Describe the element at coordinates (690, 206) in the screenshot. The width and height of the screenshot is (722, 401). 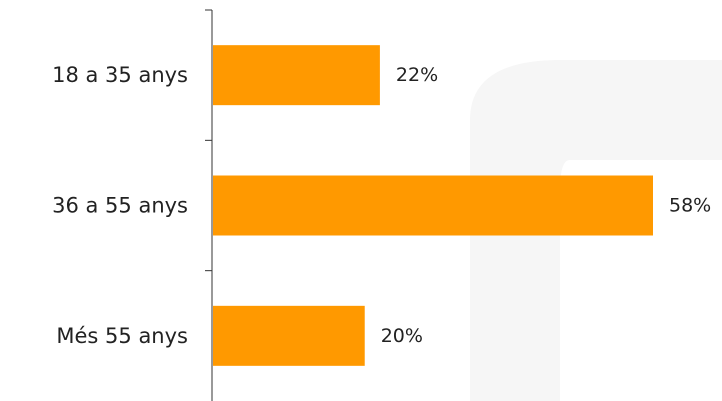
I see `value-label: 58%` at that location.